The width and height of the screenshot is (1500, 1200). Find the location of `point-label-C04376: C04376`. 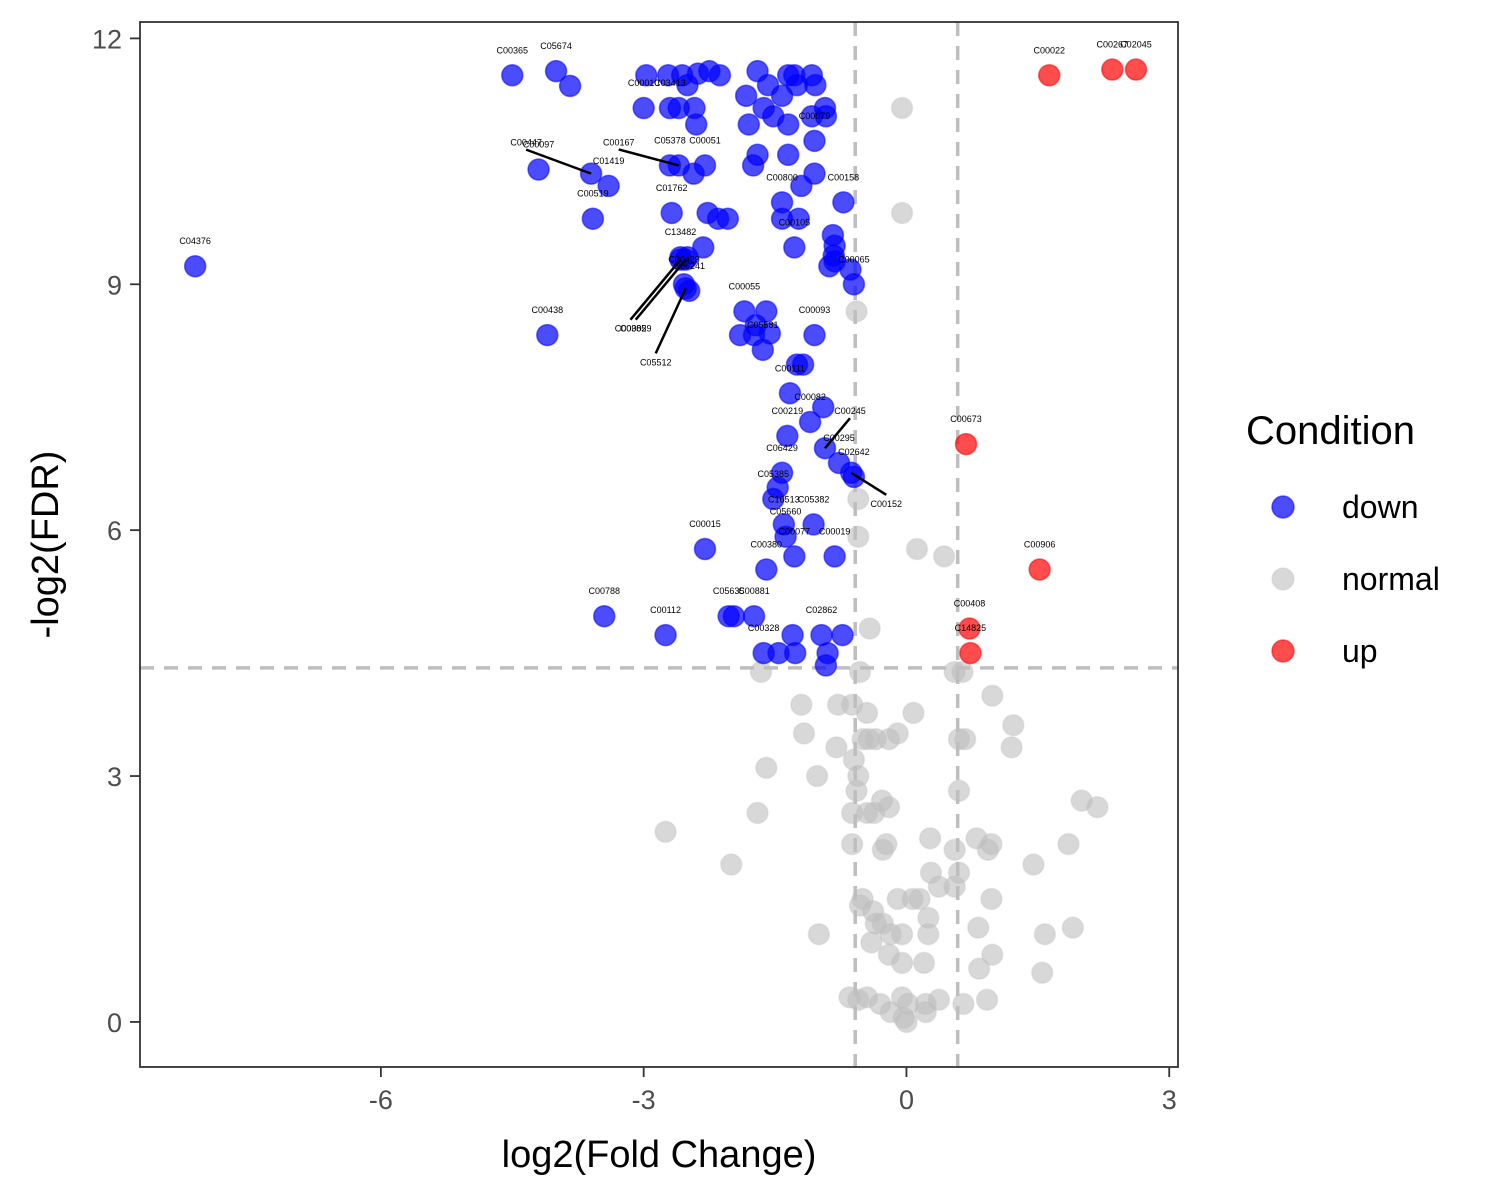

point-label-C04376: C04376 is located at coordinates (195, 241).